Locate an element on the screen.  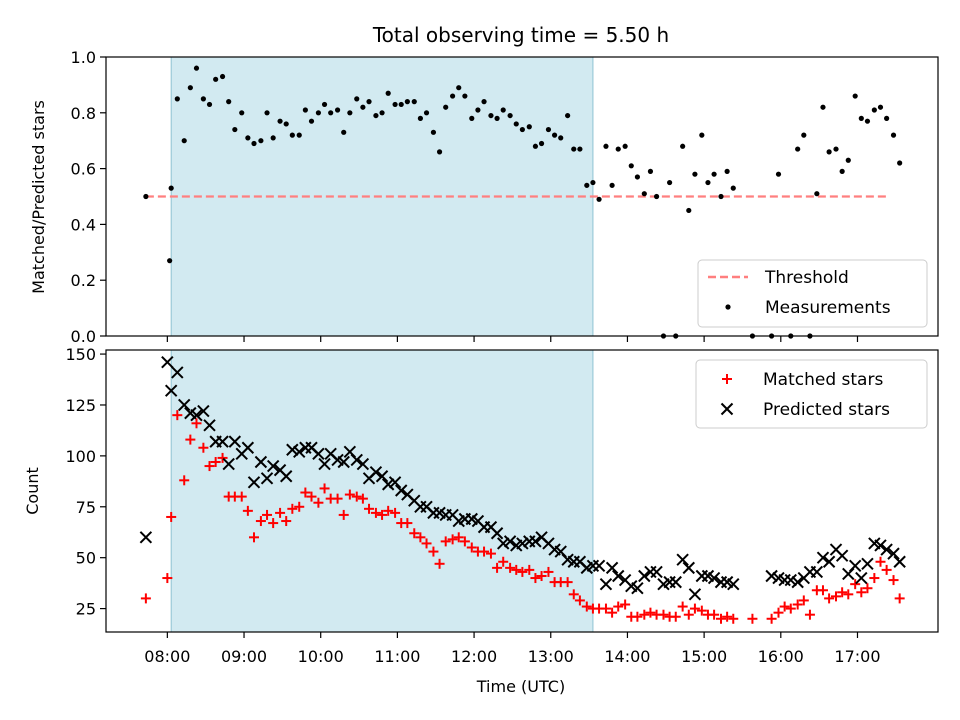
measurements-legend-label: Measurements is located at coordinates (828, 308).